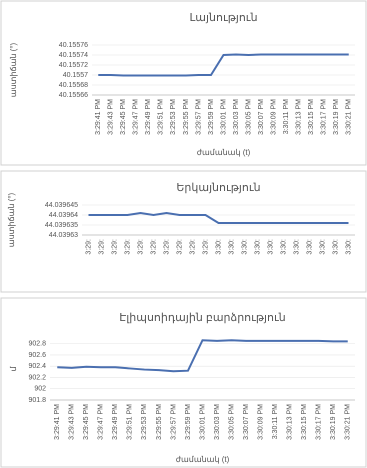 The width and height of the screenshot is (367, 468). I want to click on y-tick-label: 902.4, so click(37, 366).